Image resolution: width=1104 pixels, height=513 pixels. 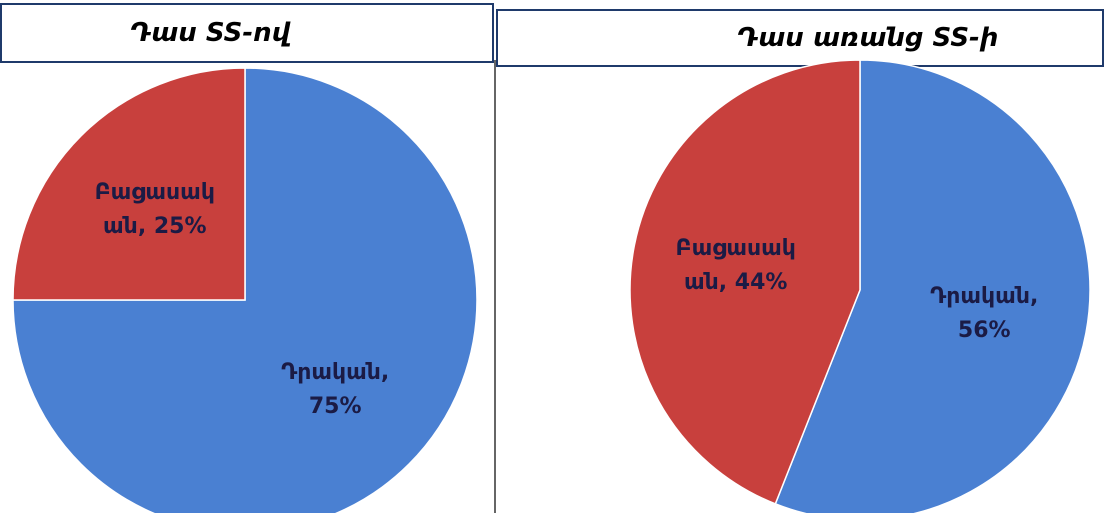 I want to click on data-label: Դրական, 75%, so click(x=335, y=390).